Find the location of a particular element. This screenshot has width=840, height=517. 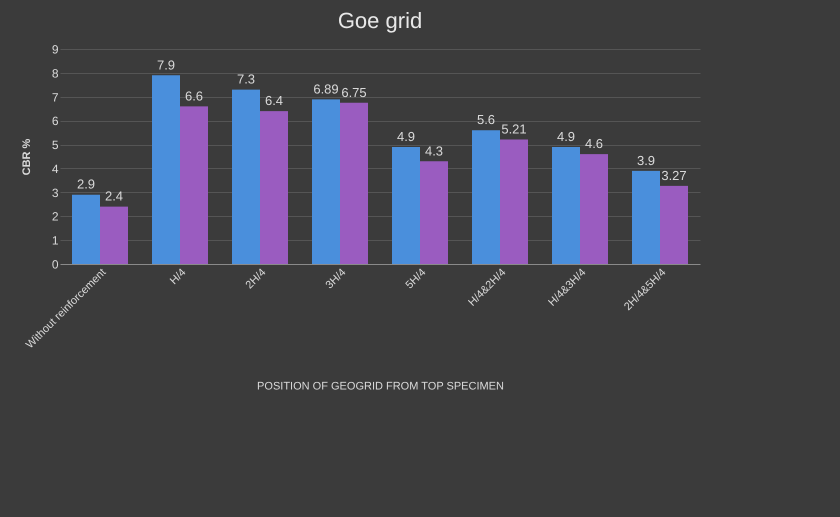

data-label: 2.9 is located at coordinates (86, 184).